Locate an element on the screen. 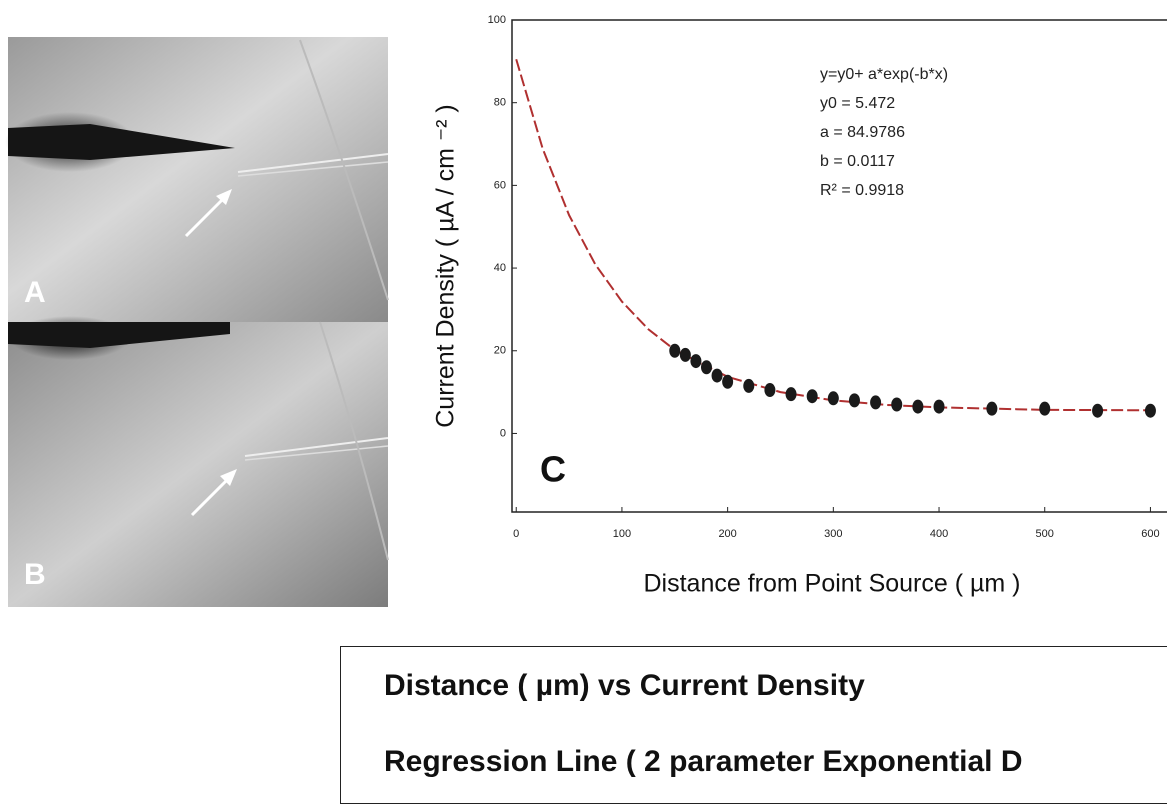 This screenshot has width=1167, height=807. y-tick-label: 100 is located at coordinates (497, 20).